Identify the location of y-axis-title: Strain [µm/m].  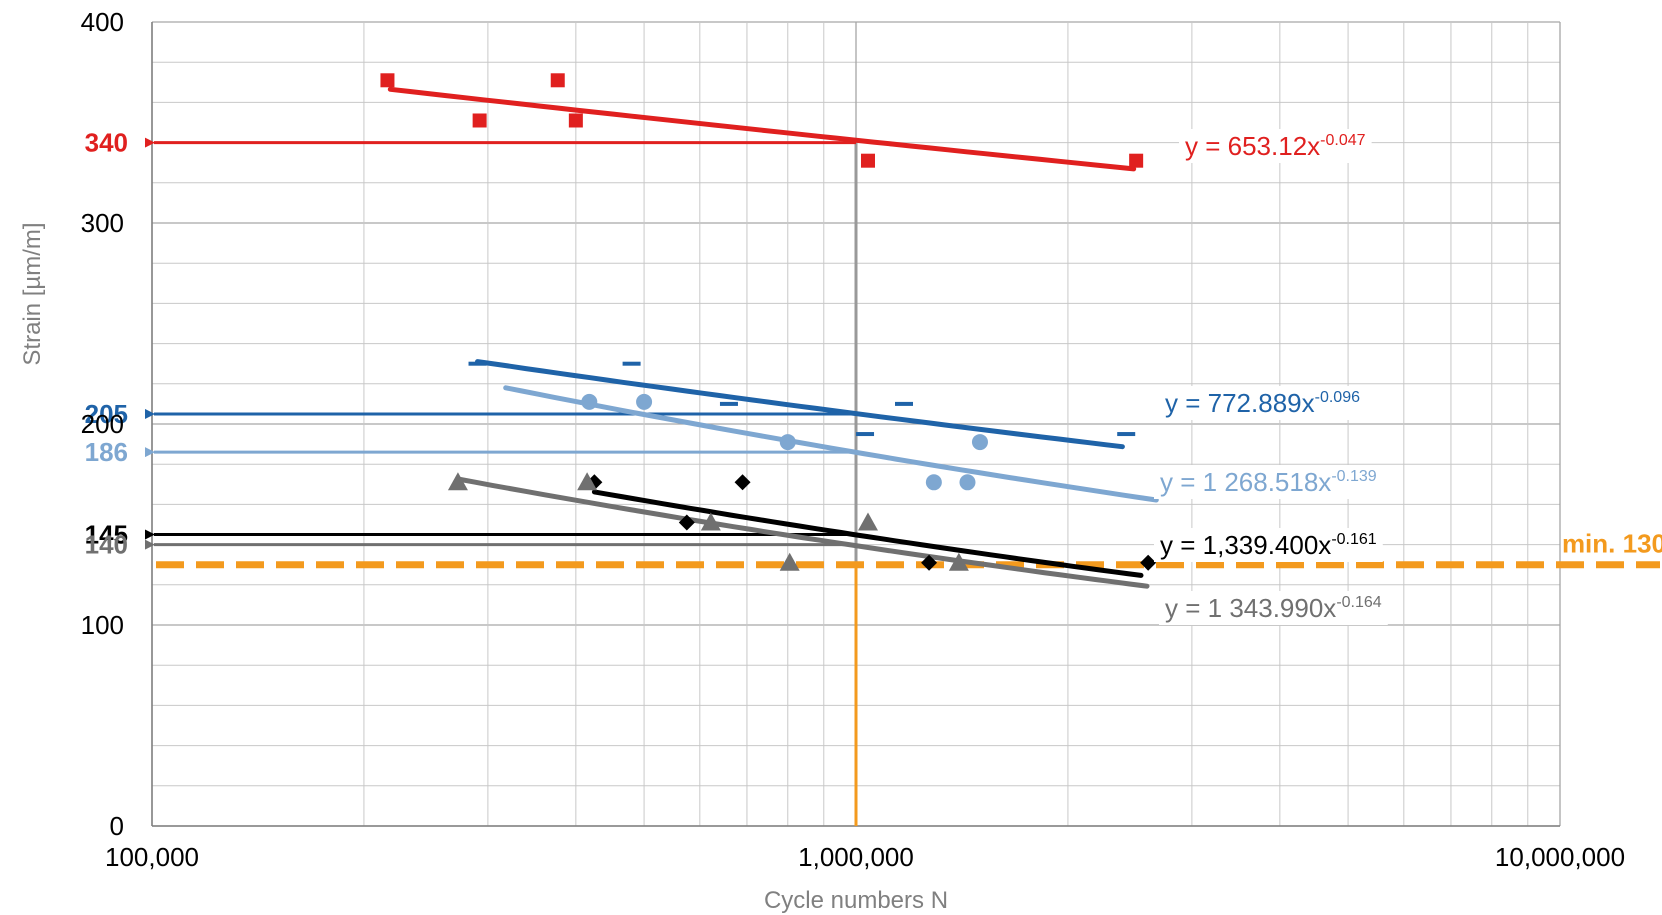
(32, 293).